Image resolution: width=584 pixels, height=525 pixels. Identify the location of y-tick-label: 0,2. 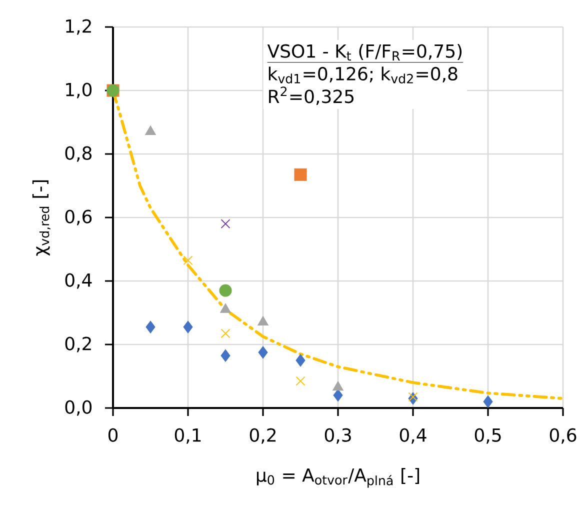
(78, 344).